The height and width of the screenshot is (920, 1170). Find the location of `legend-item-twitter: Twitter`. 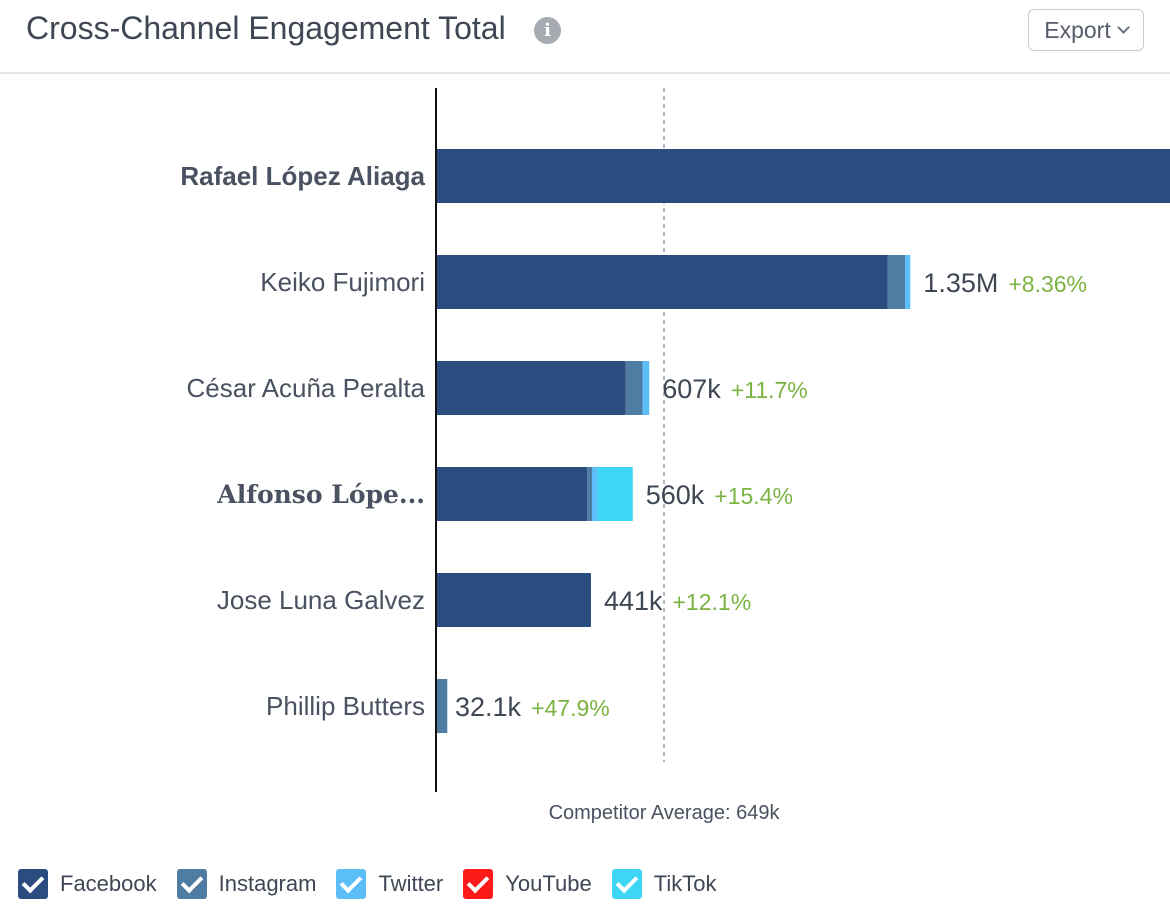

legend-item-twitter: Twitter is located at coordinates (389, 884).